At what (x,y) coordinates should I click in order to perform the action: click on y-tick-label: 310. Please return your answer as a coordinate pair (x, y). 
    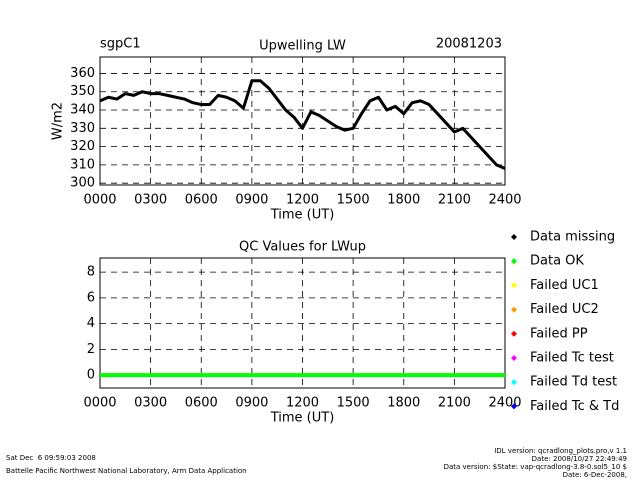
    Looking at the image, I should click on (82, 164).